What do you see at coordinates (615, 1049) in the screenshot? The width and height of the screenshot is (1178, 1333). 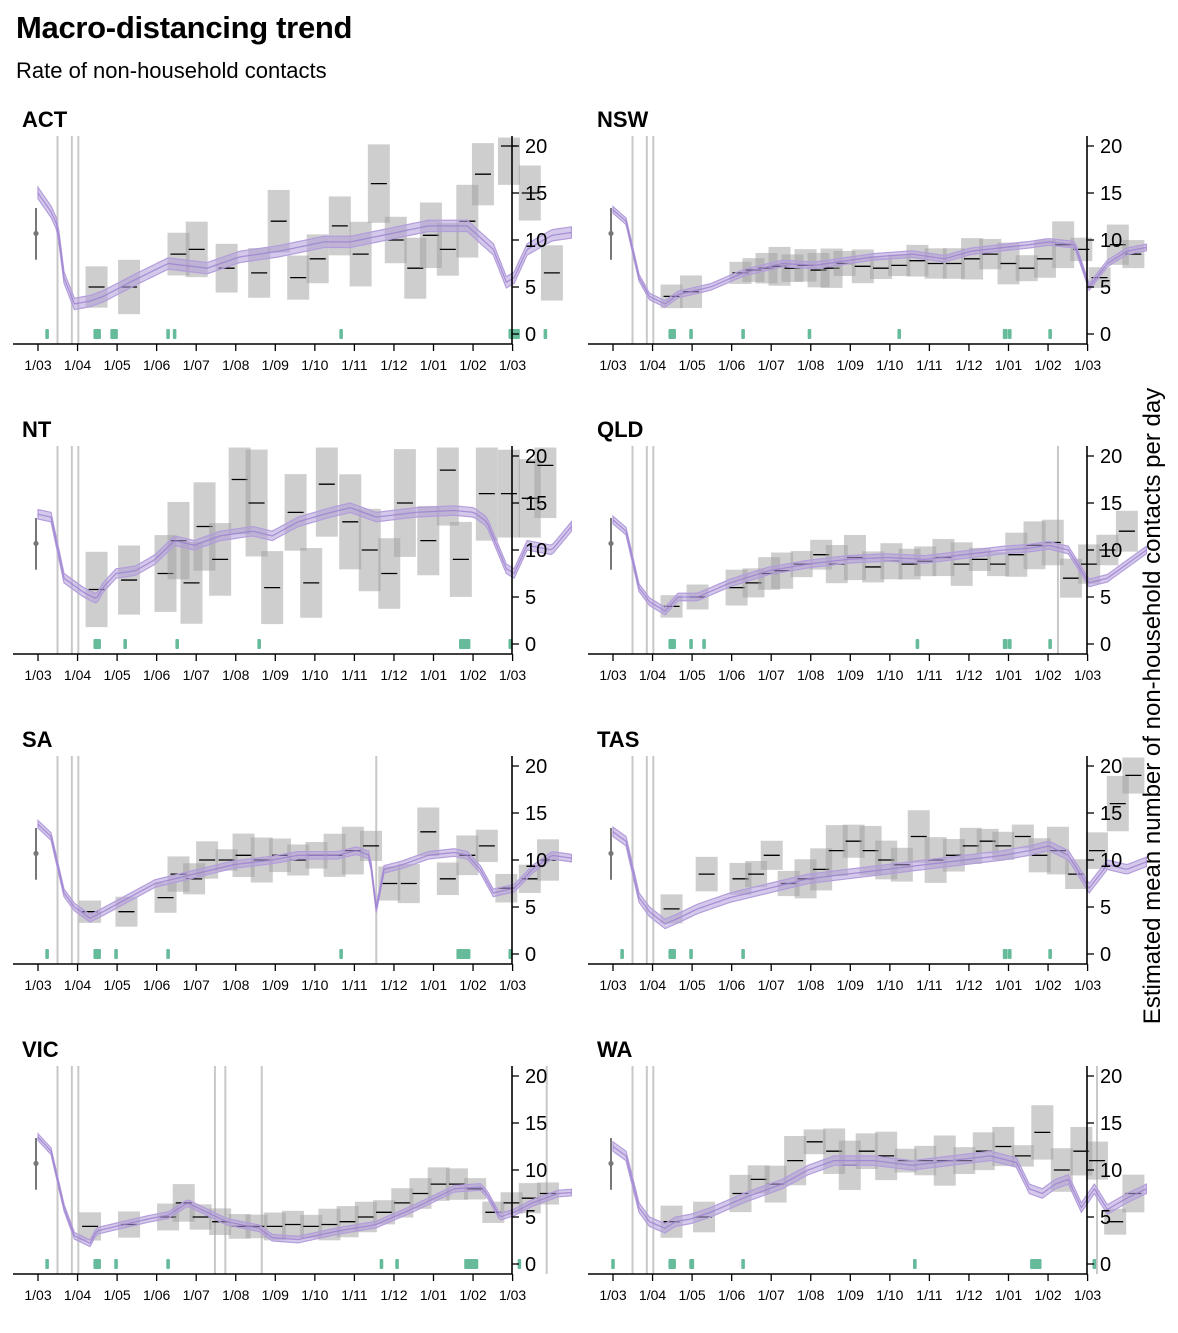 I see `panel-title: WA` at bounding box center [615, 1049].